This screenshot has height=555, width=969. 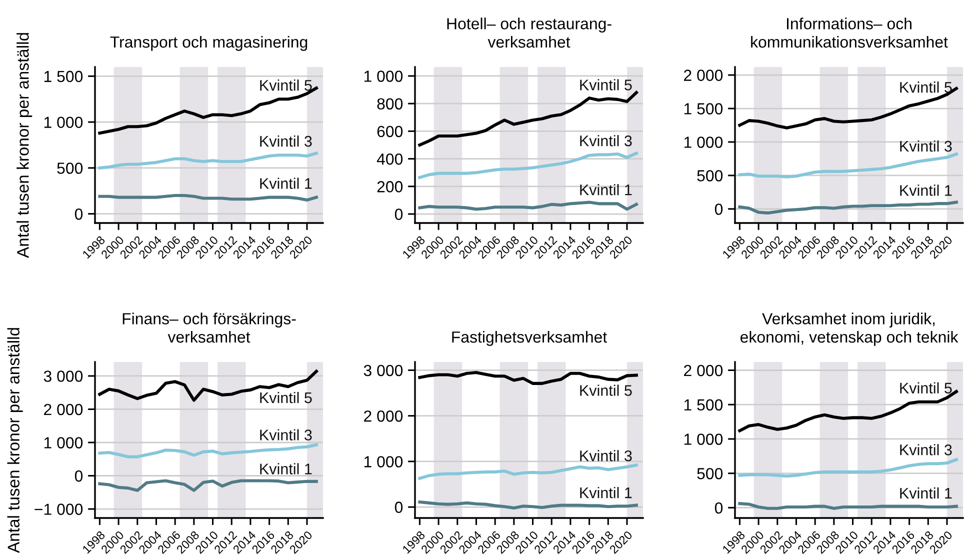 What do you see at coordinates (390, 104) in the screenshot?
I see `y-tick-label: 800` at bounding box center [390, 104].